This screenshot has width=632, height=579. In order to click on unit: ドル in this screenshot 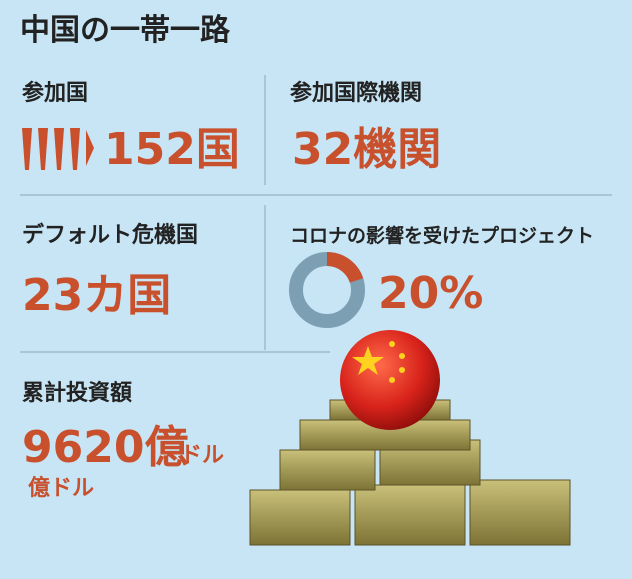, I will do `click(202, 455)`.